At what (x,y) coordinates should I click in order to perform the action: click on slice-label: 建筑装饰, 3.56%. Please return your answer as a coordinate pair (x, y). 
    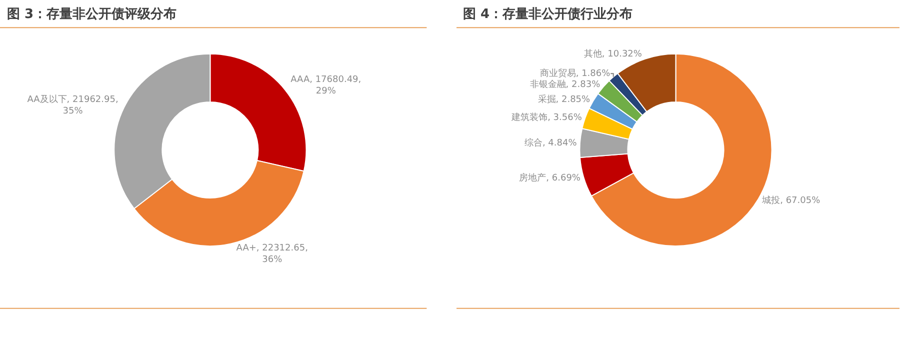
    Looking at the image, I should click on (546, 118).